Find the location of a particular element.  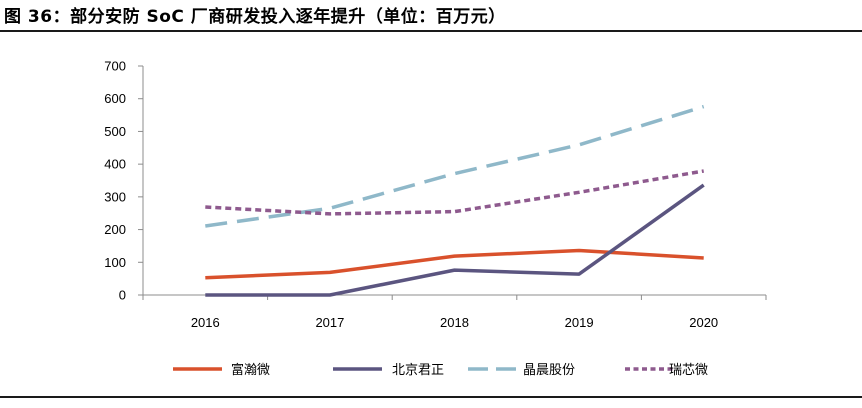

x-tick-label: 2019 is located at coordinates (579, 322).